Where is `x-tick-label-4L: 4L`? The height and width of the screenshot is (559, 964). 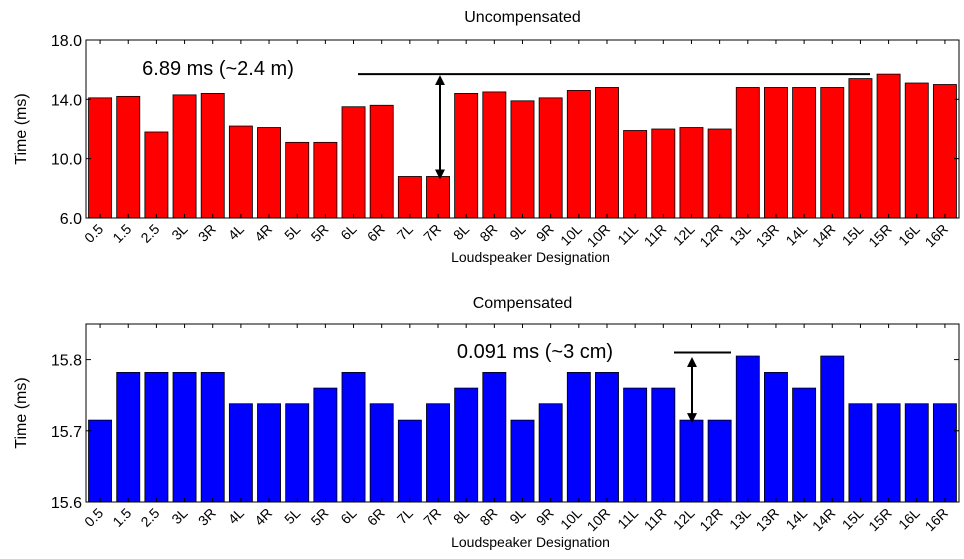
x-tick-label-4L: 4L is located at coordinates (236, 232).